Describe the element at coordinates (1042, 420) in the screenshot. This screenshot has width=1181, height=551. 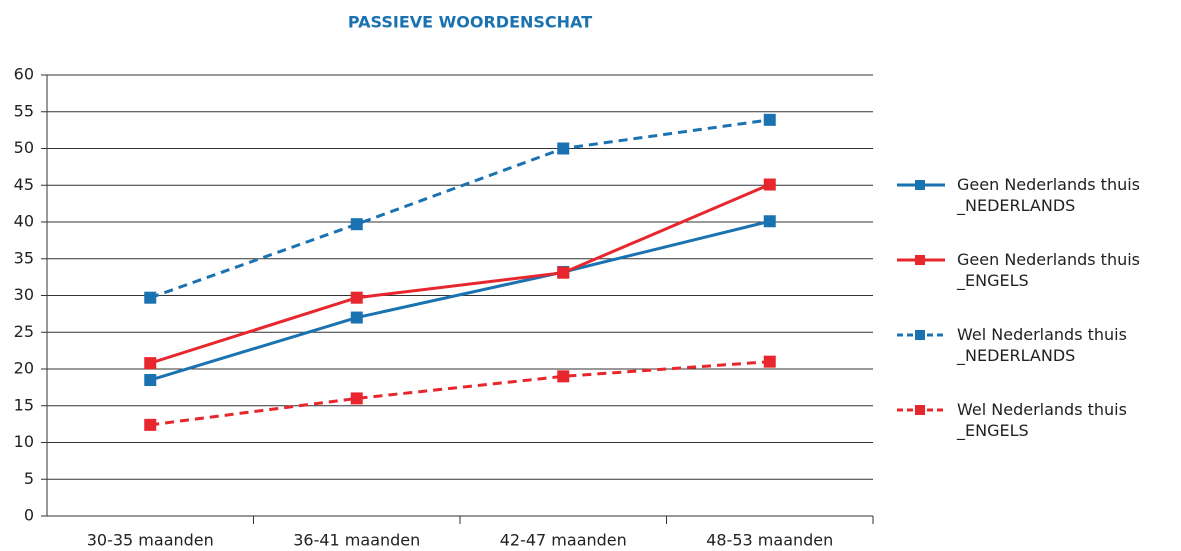
I see `legend-label: Wel Nederlands thuis _ENGELS` at that location.